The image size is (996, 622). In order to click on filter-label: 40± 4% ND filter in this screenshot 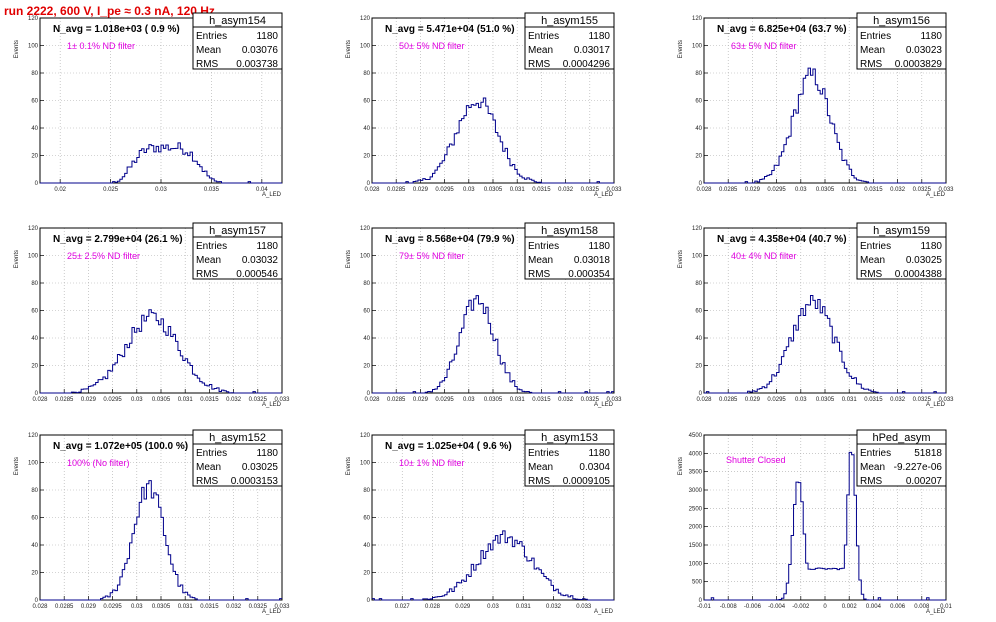, I will do `click(763, 256)`.